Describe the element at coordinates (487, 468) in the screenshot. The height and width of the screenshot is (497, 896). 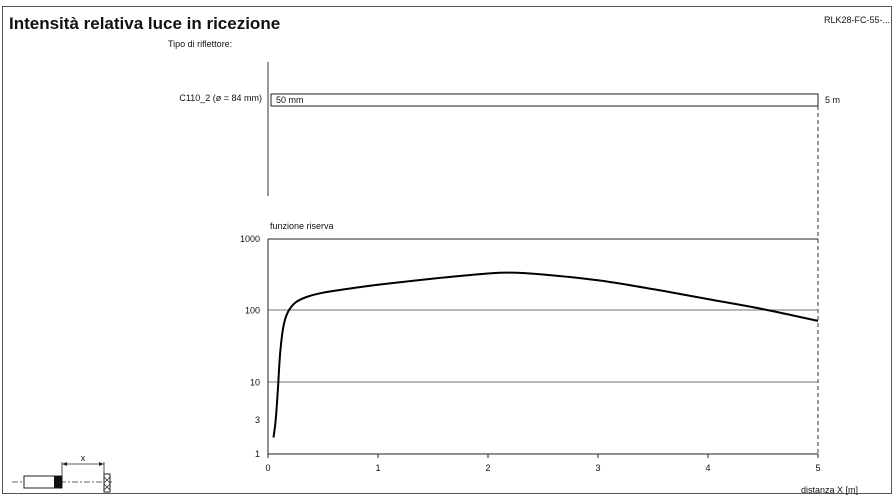
I see `x-tick-label: 2` at that location.